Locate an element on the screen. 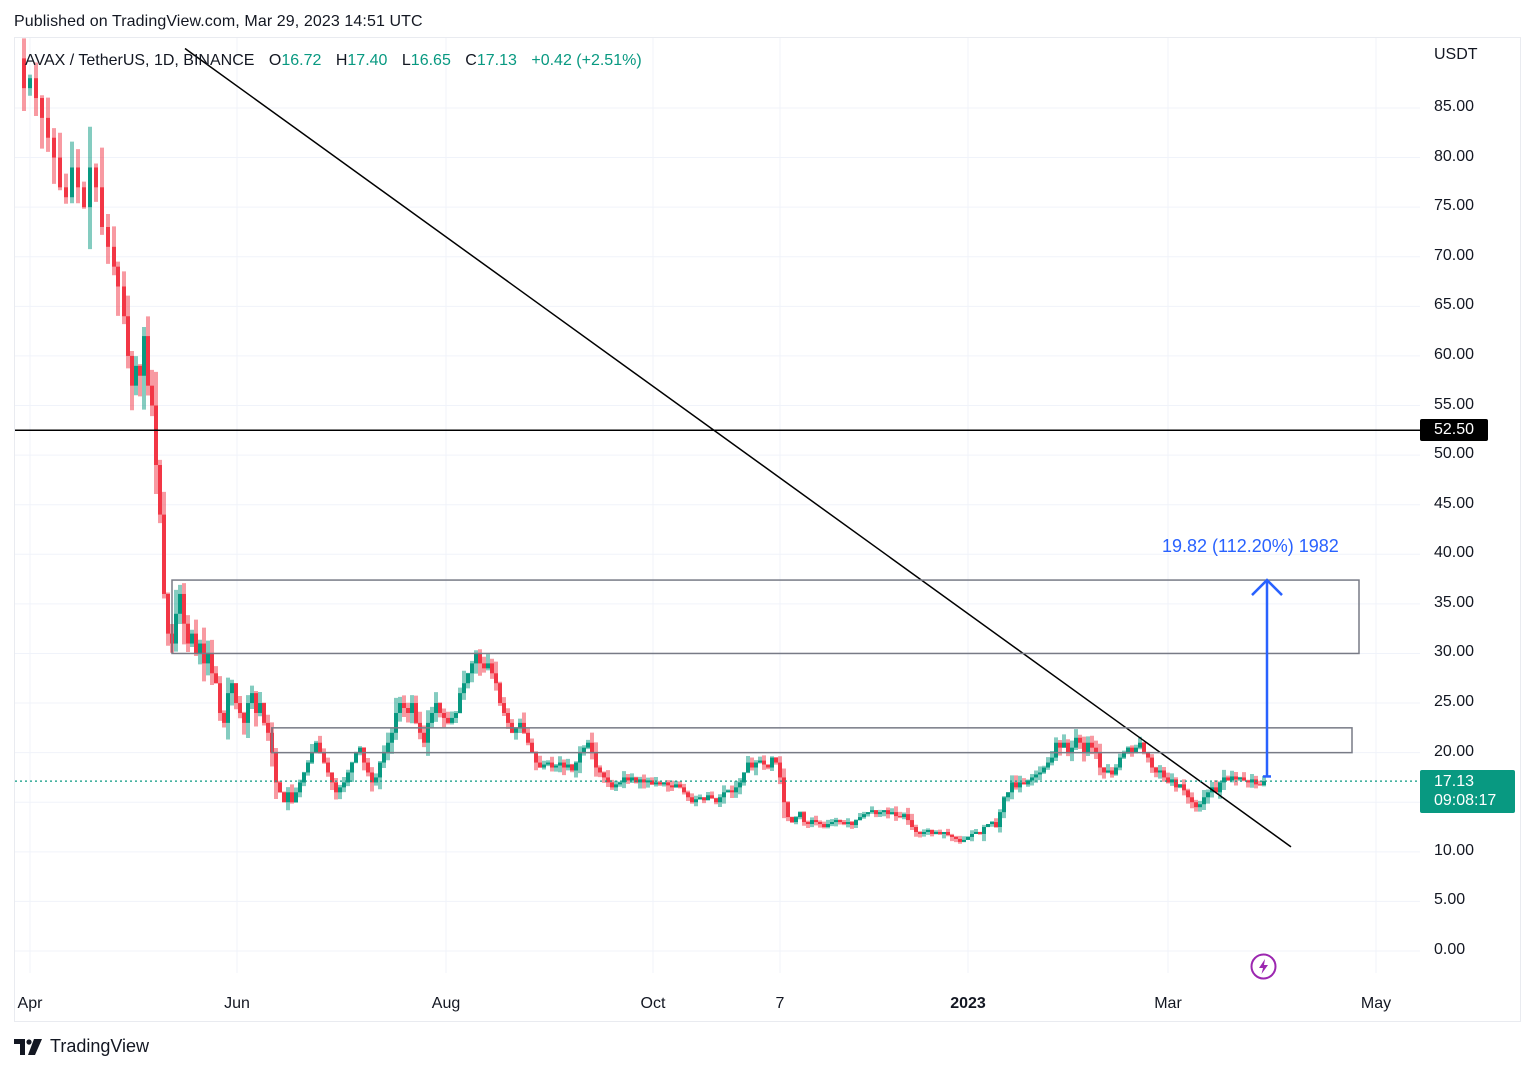 The image size is (1536, 1071). price-tick: 50.00 is located at coordinates (1454, 454).